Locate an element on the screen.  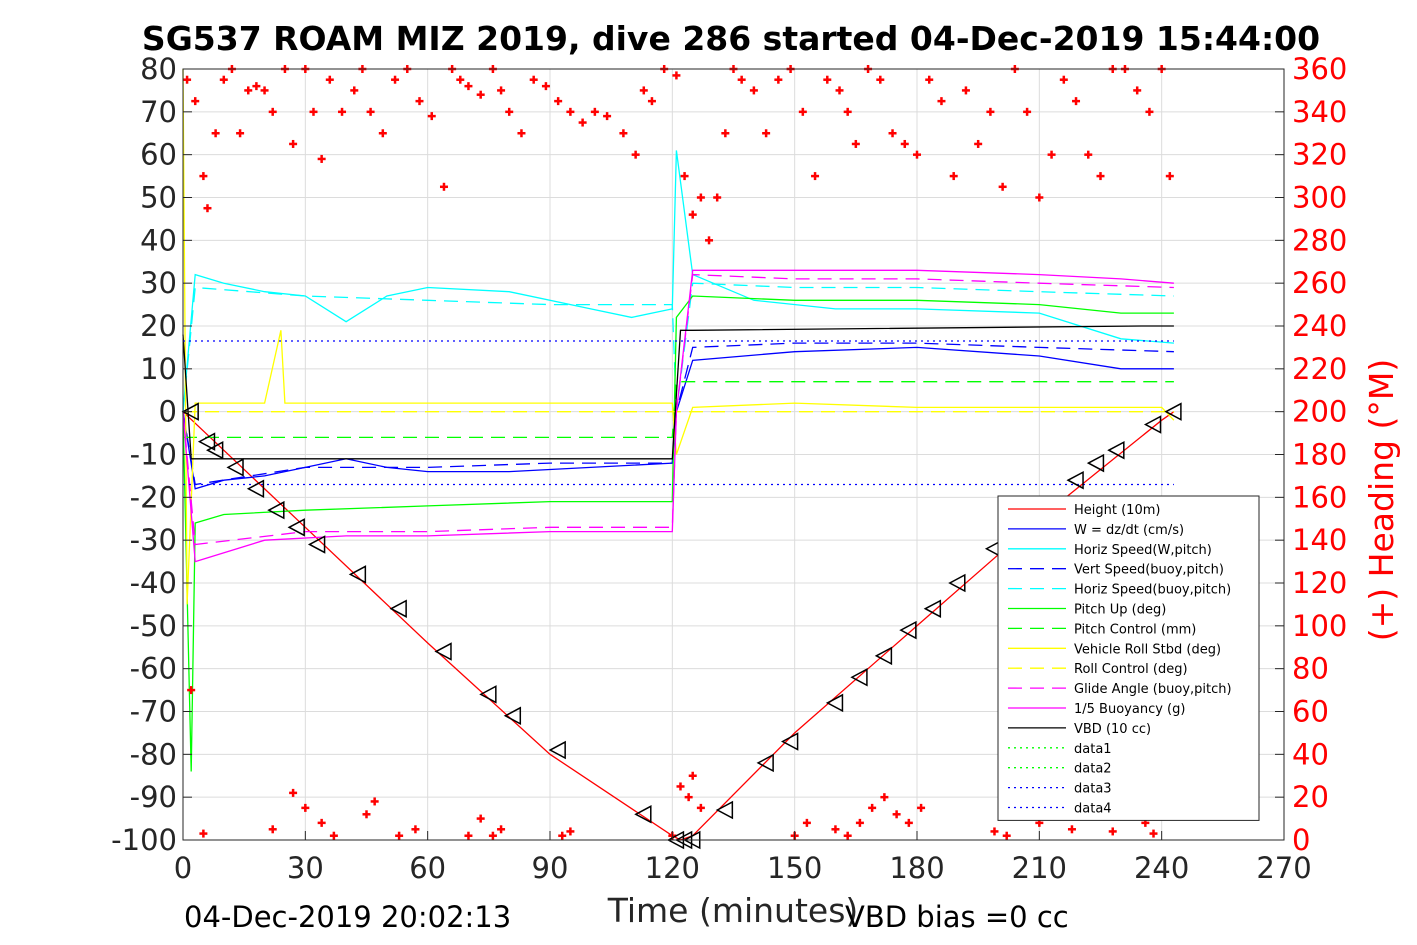
legend-label: Roll Control (deg) is located at coordinates (1131, 669).